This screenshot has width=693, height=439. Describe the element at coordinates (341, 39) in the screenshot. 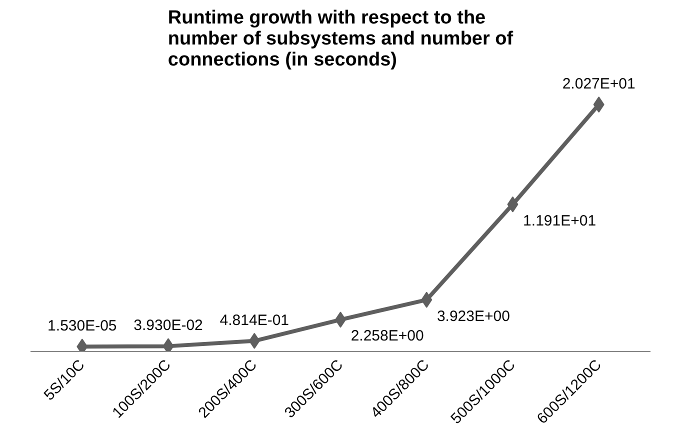

I see `chart-title: Runtime growth with respect to the number of subsystems and number of connections (in seconds)` at that location.